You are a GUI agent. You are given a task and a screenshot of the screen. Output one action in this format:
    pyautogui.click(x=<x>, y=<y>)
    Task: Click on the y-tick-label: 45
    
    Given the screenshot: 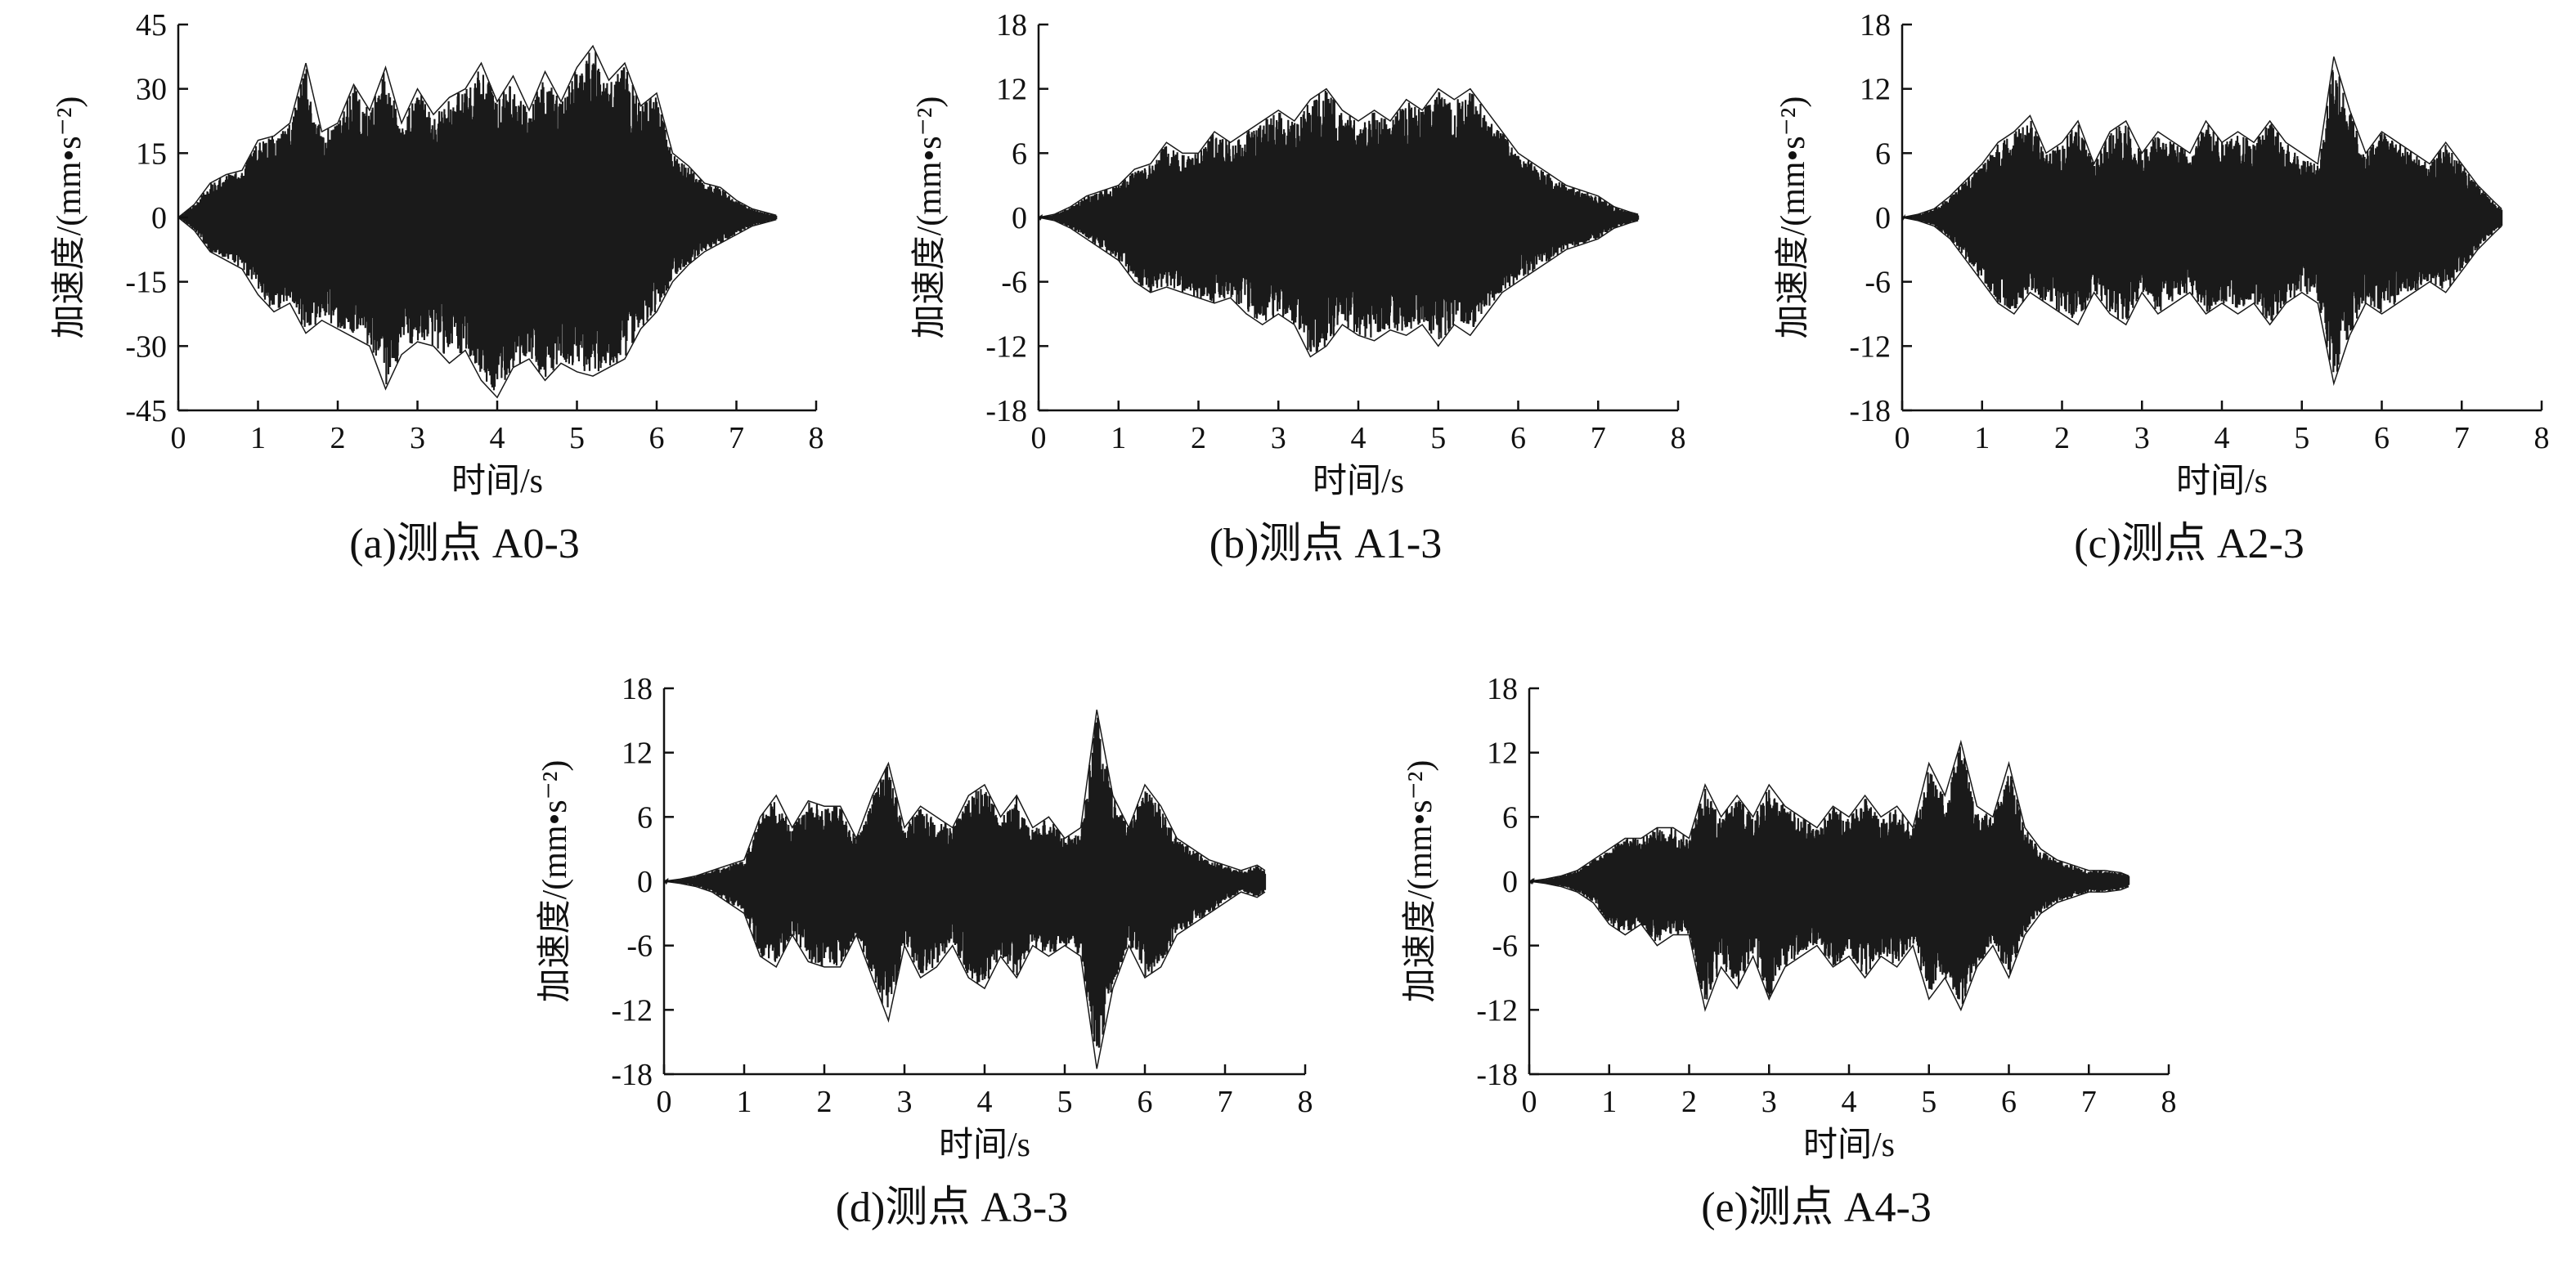 What is the action you would take?
    pyautogui.click(x=151, y=25)
    